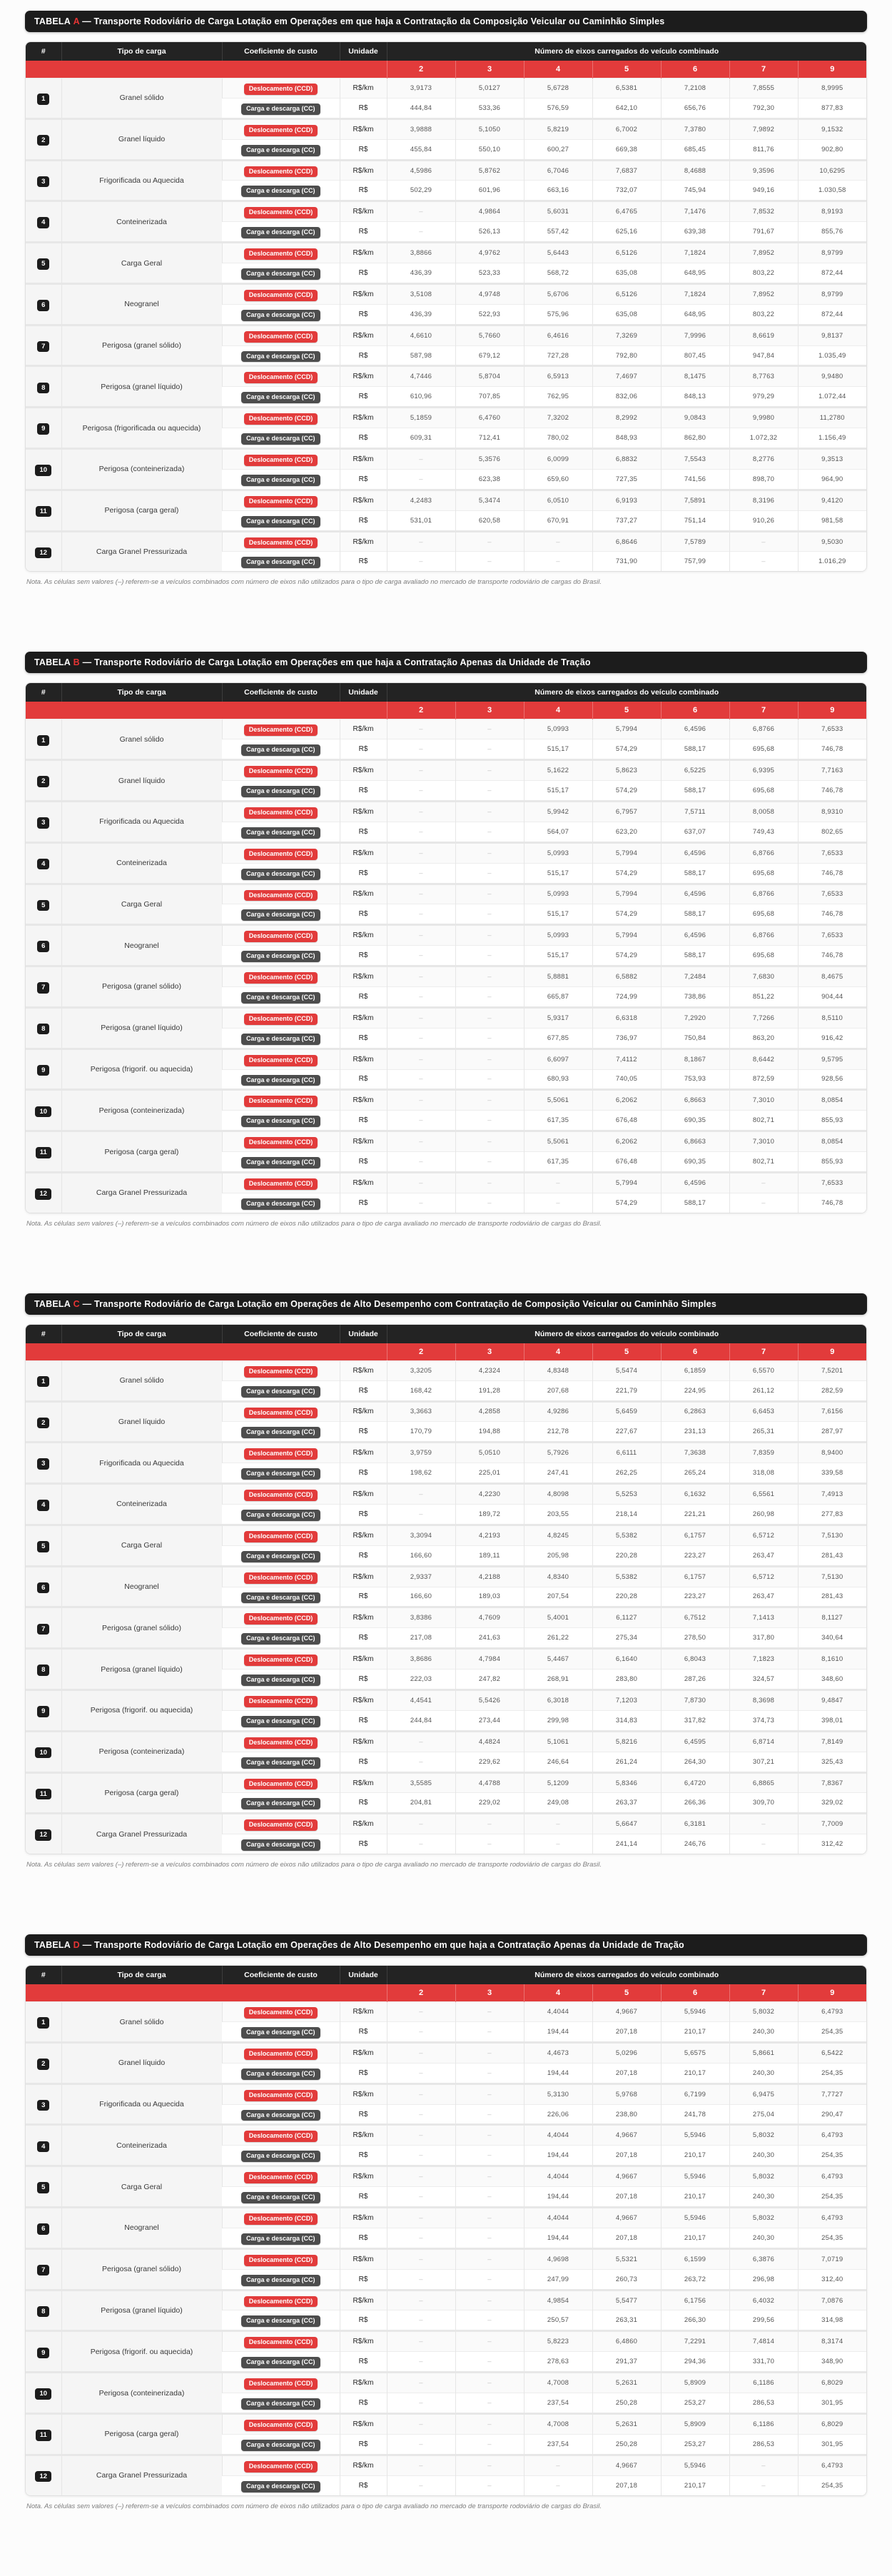  I want to click on ccd-value: 5,8762, so click(489, 169).